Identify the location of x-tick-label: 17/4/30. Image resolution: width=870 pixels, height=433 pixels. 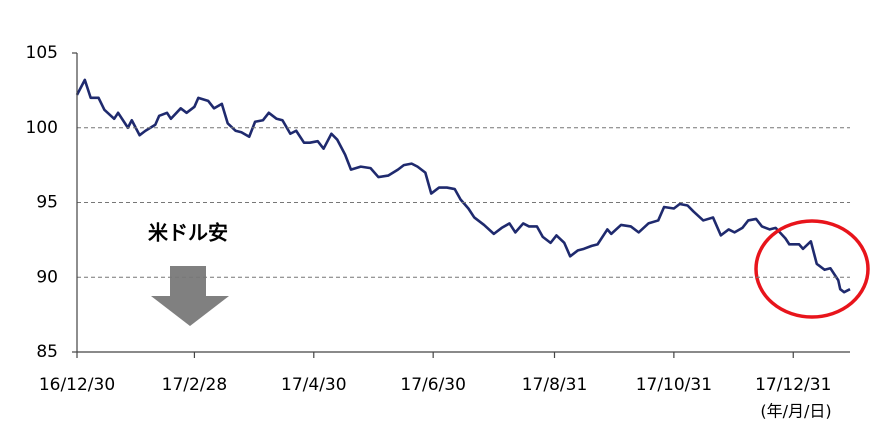
(314, 385).